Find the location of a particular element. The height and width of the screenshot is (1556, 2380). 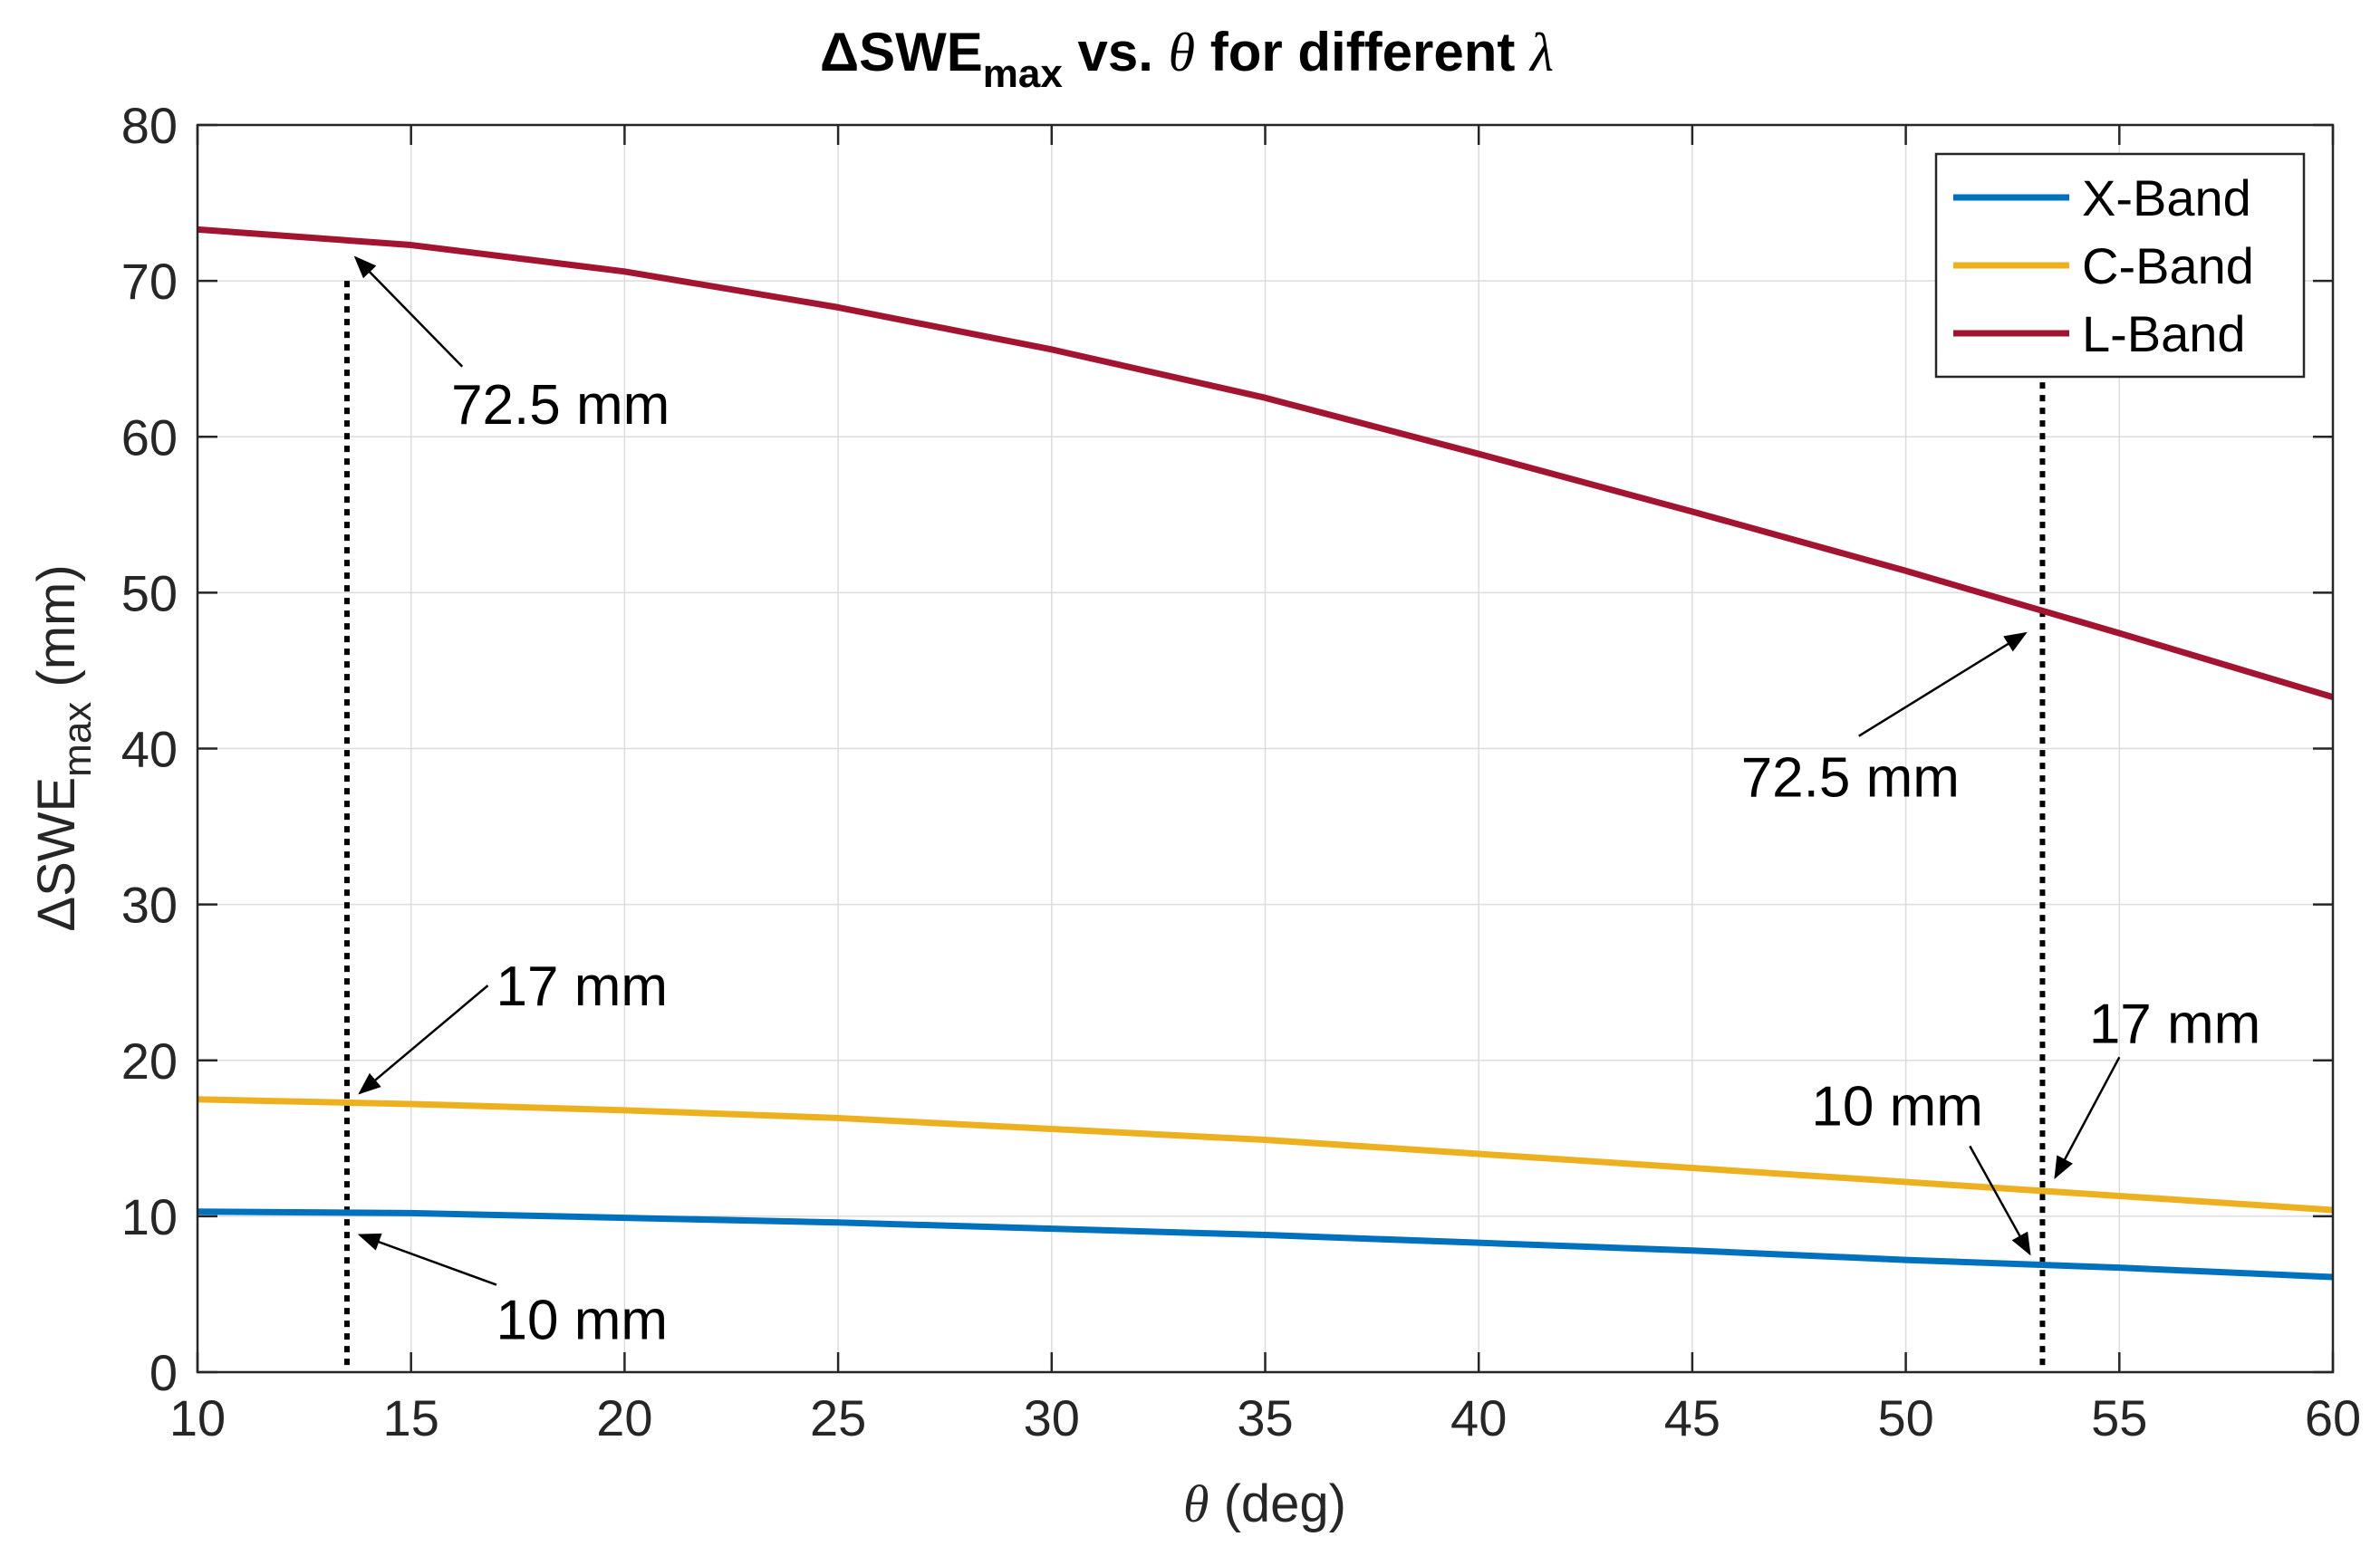

y-axis-title: ΔSWEmax (mm) is located at coordinates (63, 747).